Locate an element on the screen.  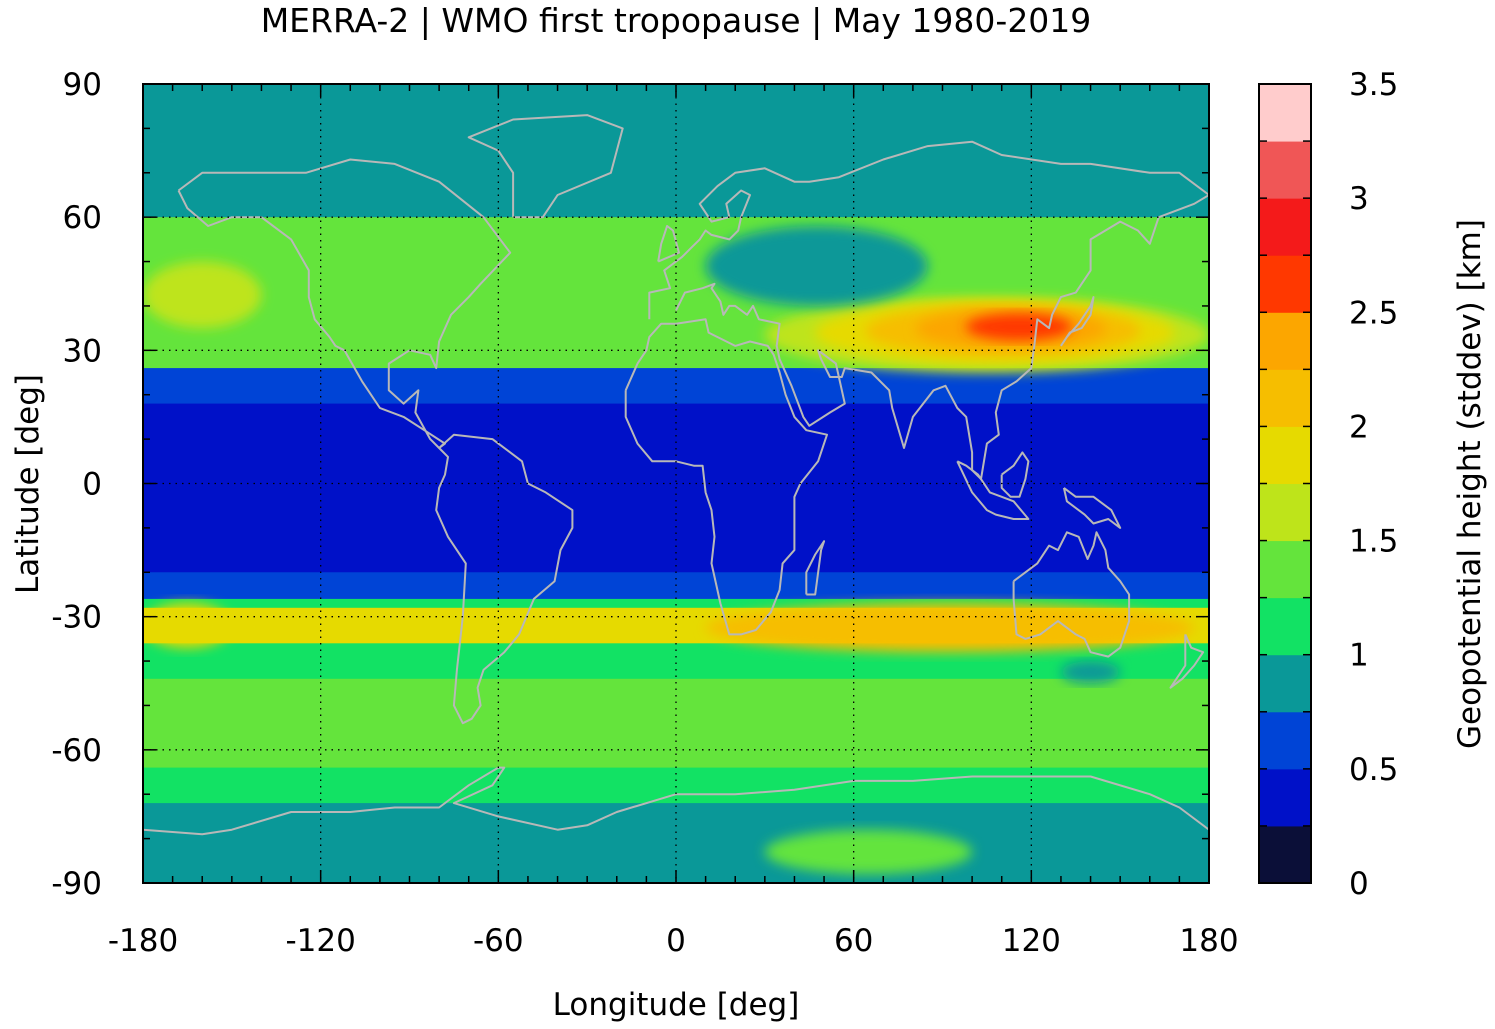
x-tick-label: 0 is located at coordinates (676, 941).